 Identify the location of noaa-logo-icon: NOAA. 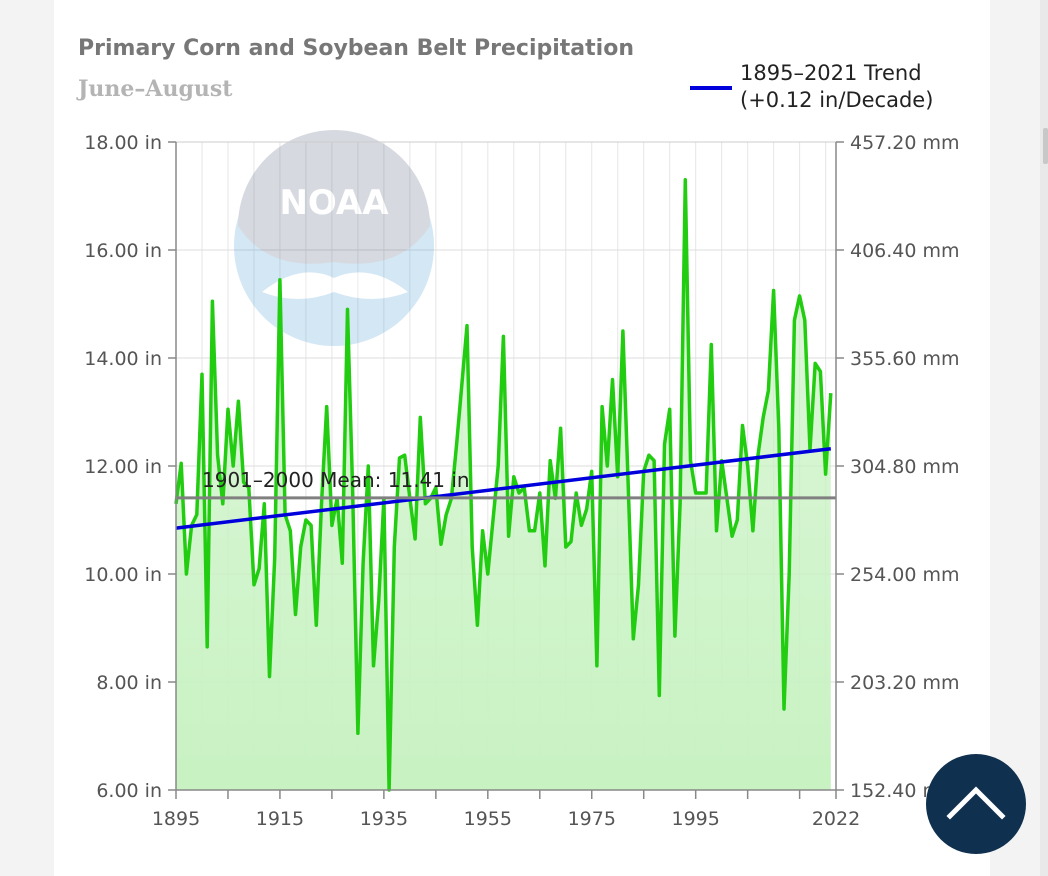
(334, 238).